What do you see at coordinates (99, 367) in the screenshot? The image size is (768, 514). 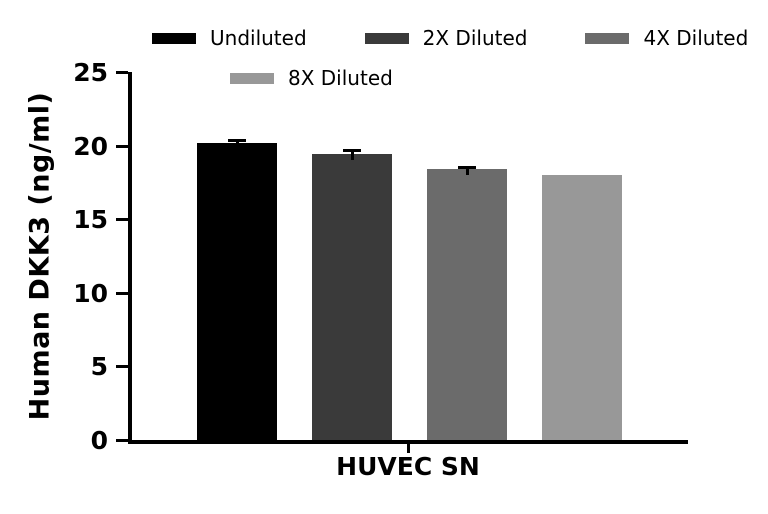 I see `y-tick-label: 5` at bounding box center [99, 367].